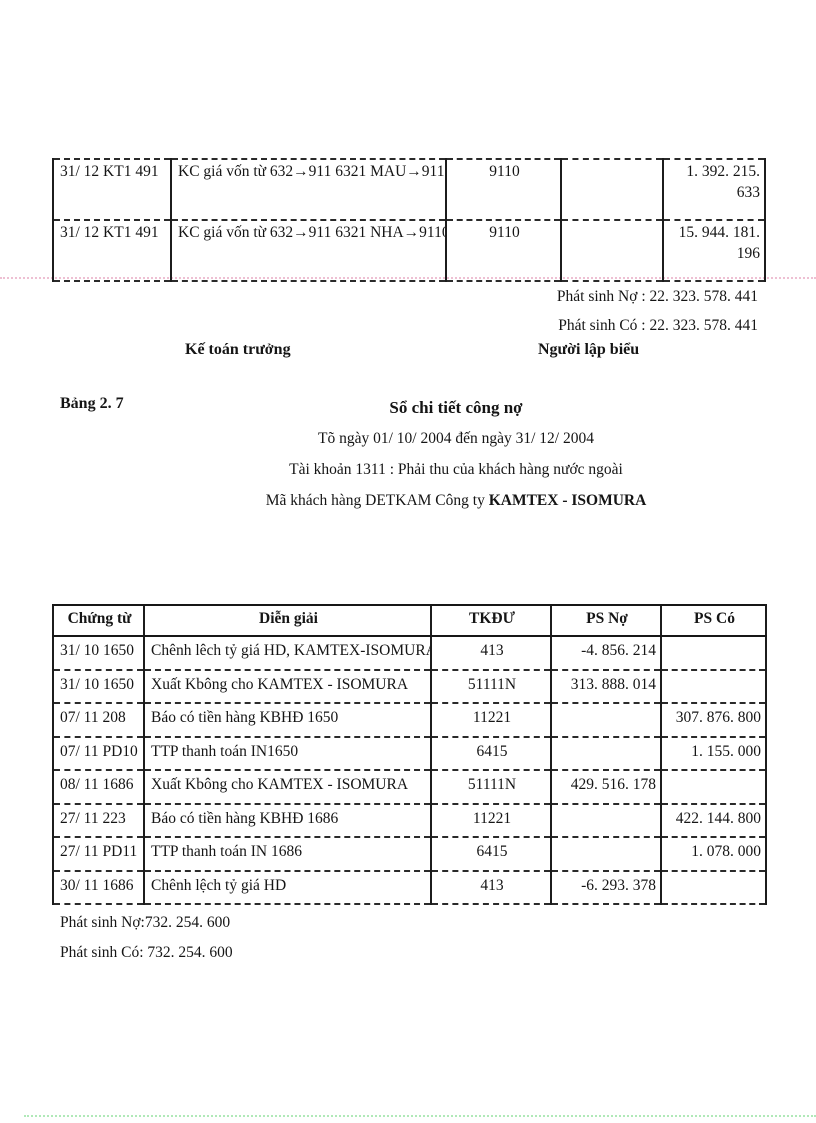  Describe the element at coordinates (605, 887) in the screenshot. I see `cell-psno: -6. 293. 378` at that location.